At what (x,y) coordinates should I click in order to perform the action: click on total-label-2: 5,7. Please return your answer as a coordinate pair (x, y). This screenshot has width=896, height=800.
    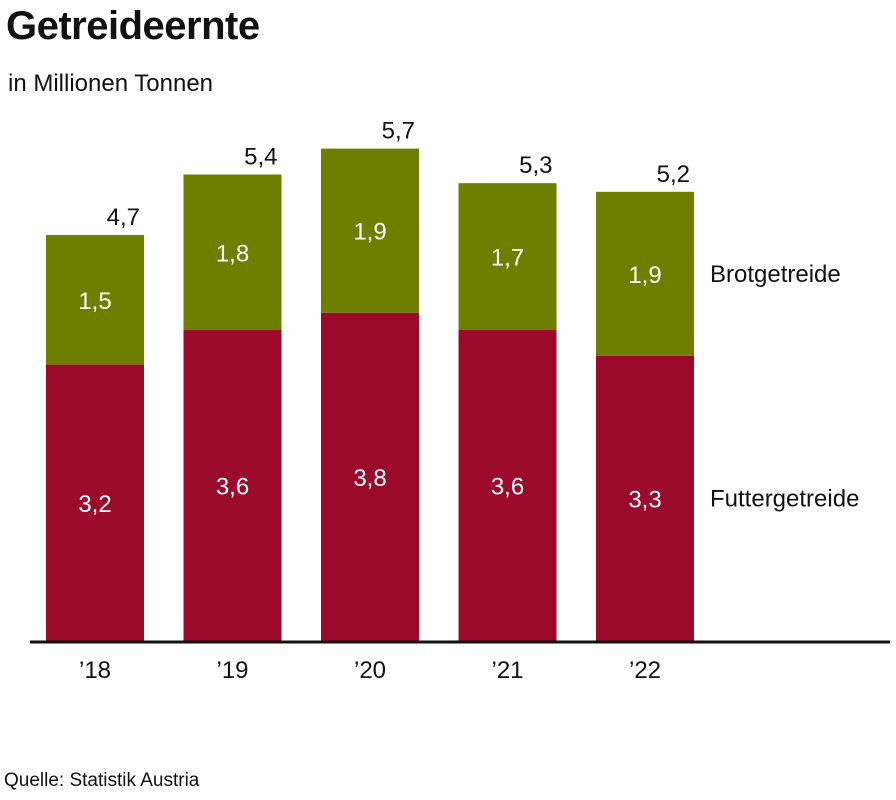
    Looking at the image, I should click on (398, 131).